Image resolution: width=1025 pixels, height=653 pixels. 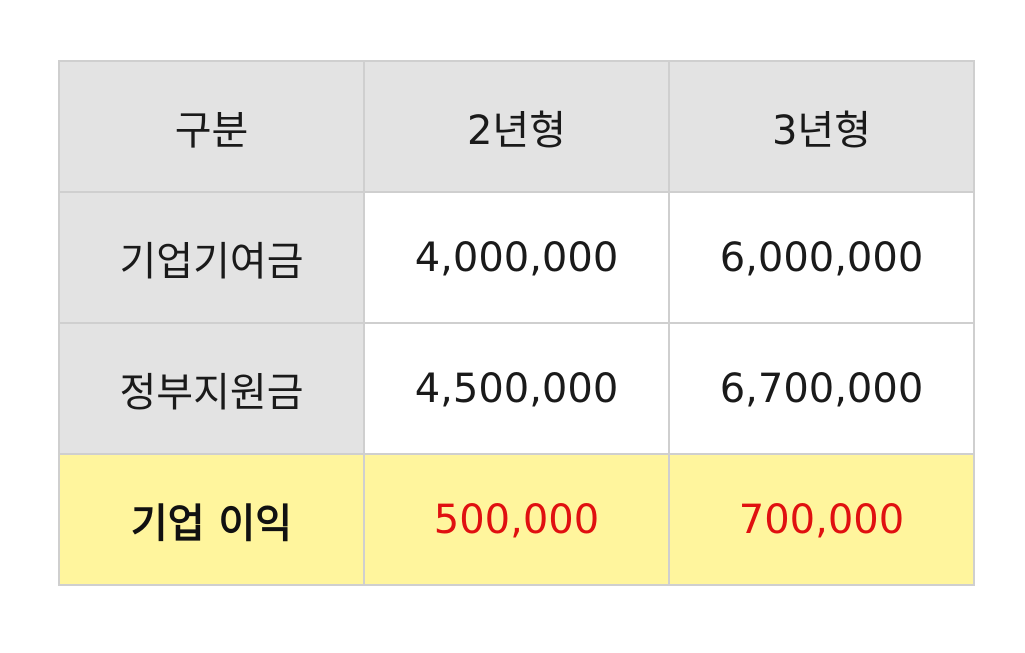 I want to click on cell-value: 4,000,000, so click(x=516, y=257).